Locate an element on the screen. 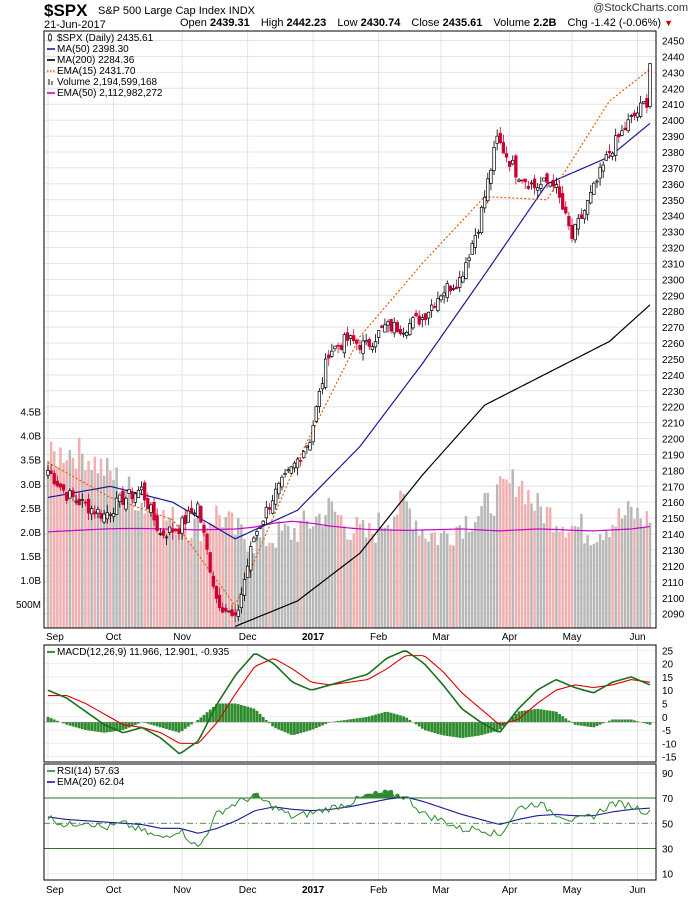 The height and width of the screenshot is (900, 700). volume-tick-label: 2.5B is located at coordinates (30, 509).